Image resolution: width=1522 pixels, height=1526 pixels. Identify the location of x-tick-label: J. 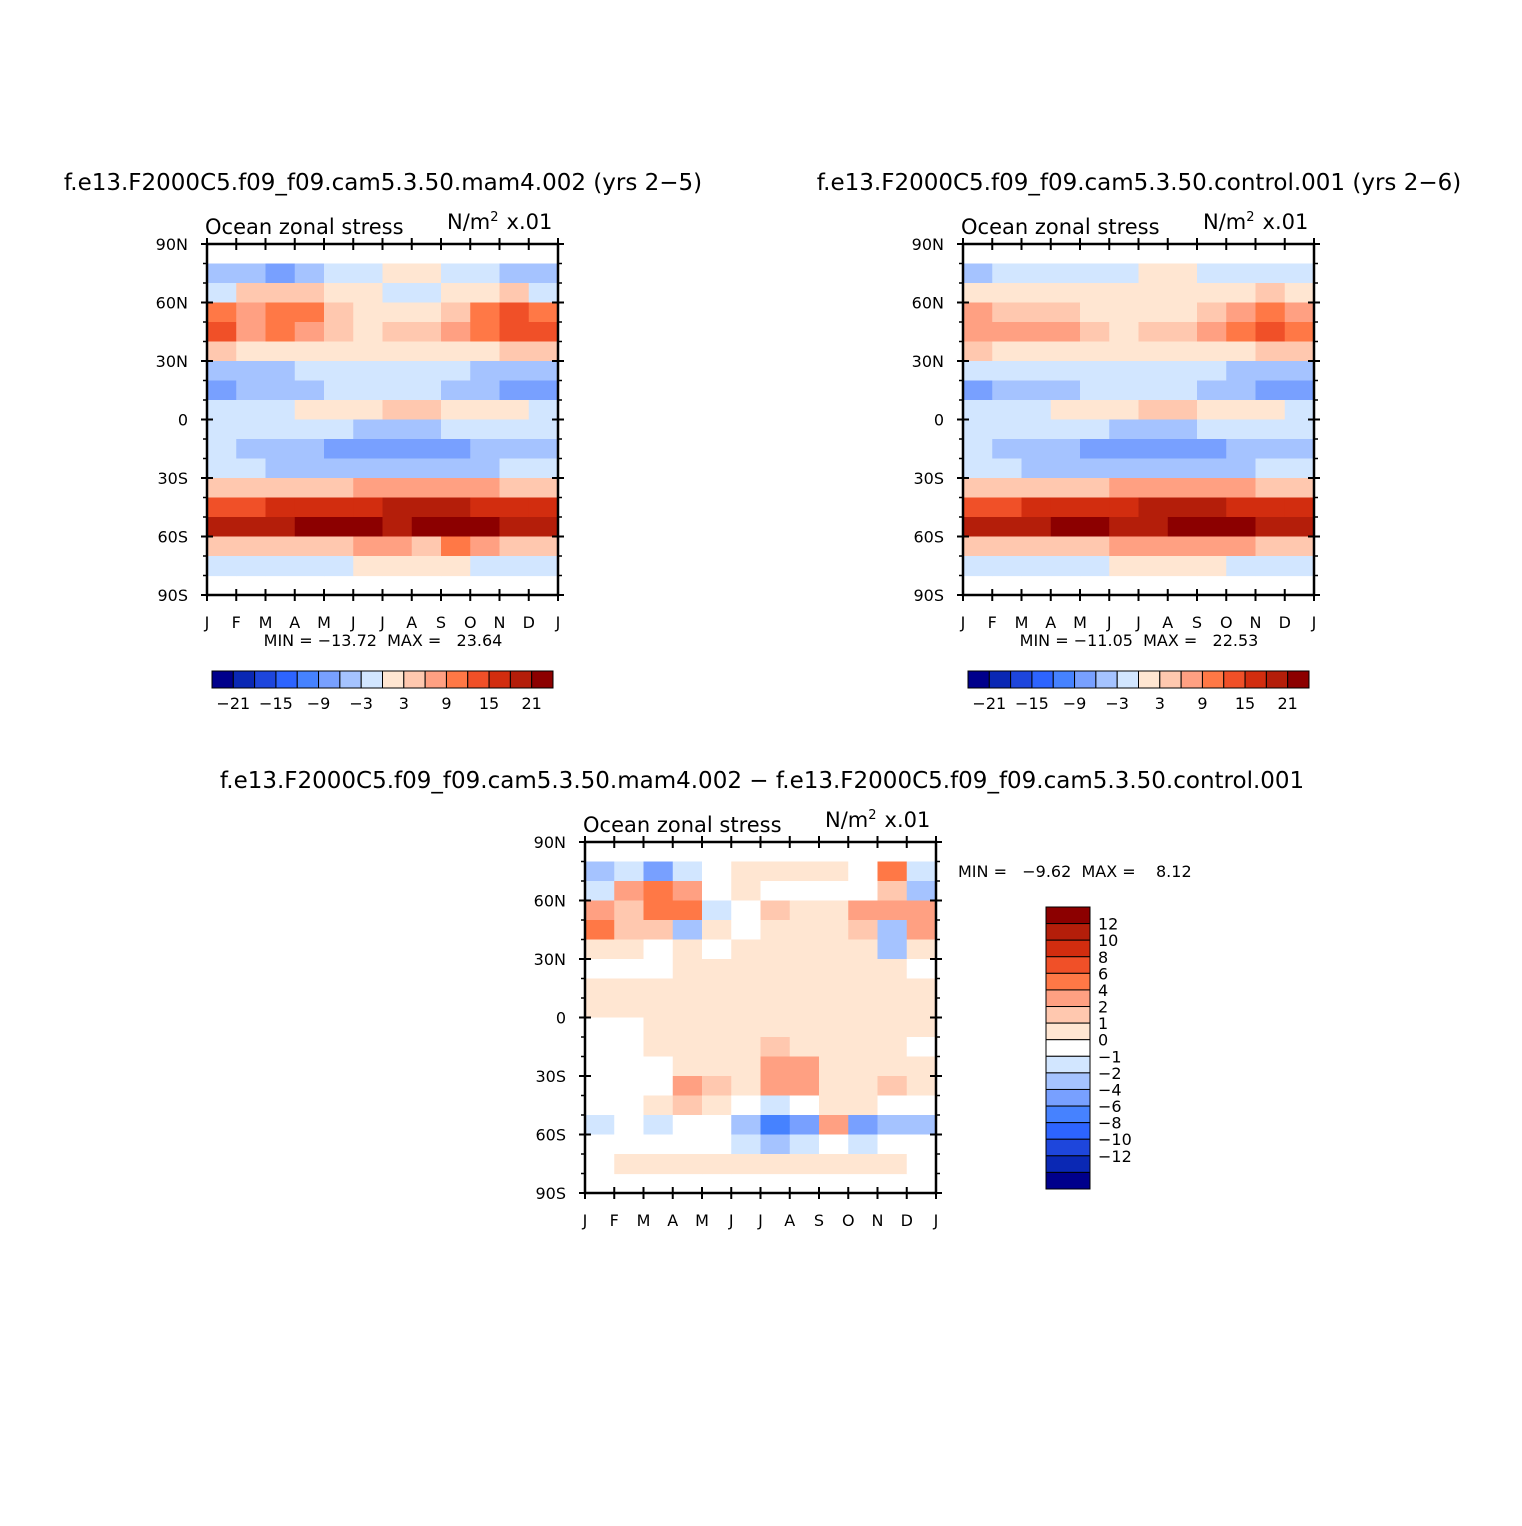
(731, 1220).